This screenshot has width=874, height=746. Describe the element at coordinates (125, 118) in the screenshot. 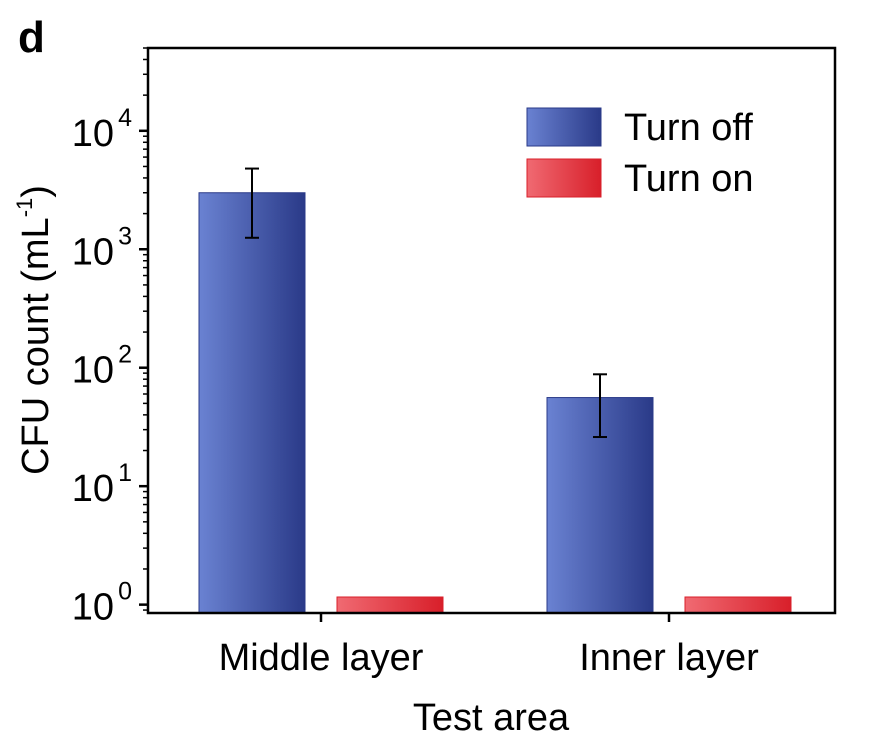

I see `y-tick-exponent: 4` at that location.